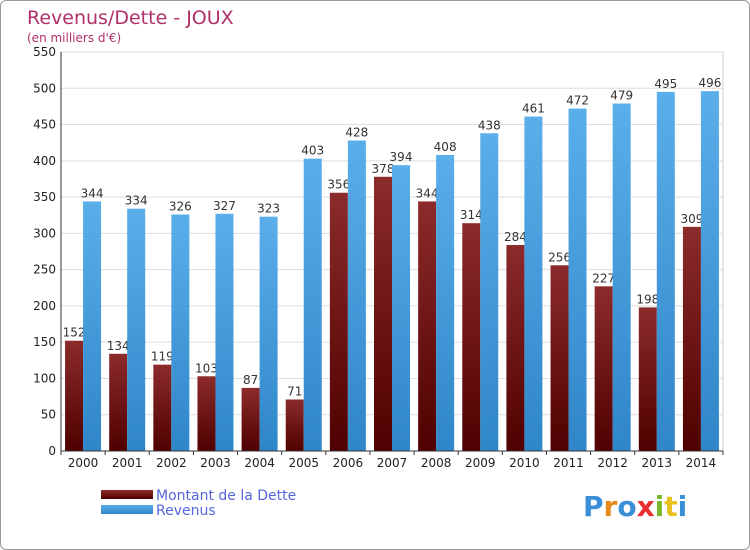 Image resolution: width=750 pixels, height=550 pixels. I want to click on data-label: 119, so click(162, 357).